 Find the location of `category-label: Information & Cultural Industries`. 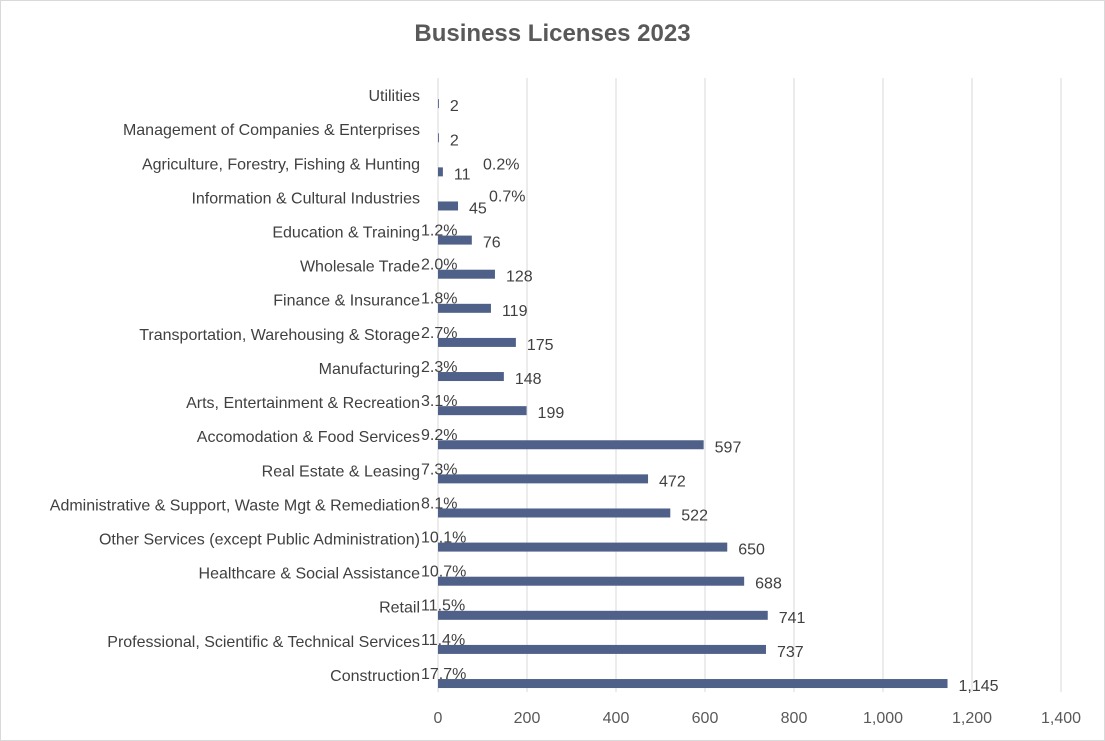

category-label: Information & Cultural Industries is located at coordinates (305, 198).